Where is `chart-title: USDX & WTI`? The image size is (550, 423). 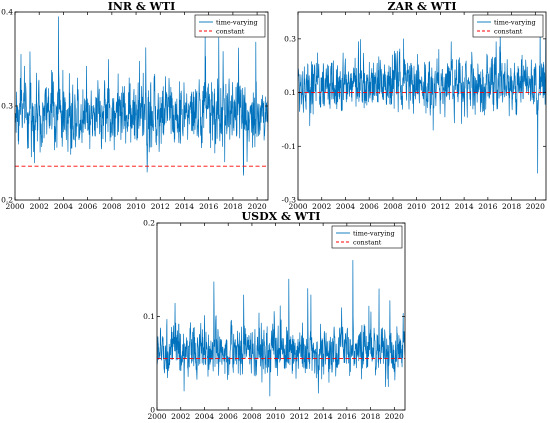 chart-title: USDX & WTI is located at coordinates (281, 216).